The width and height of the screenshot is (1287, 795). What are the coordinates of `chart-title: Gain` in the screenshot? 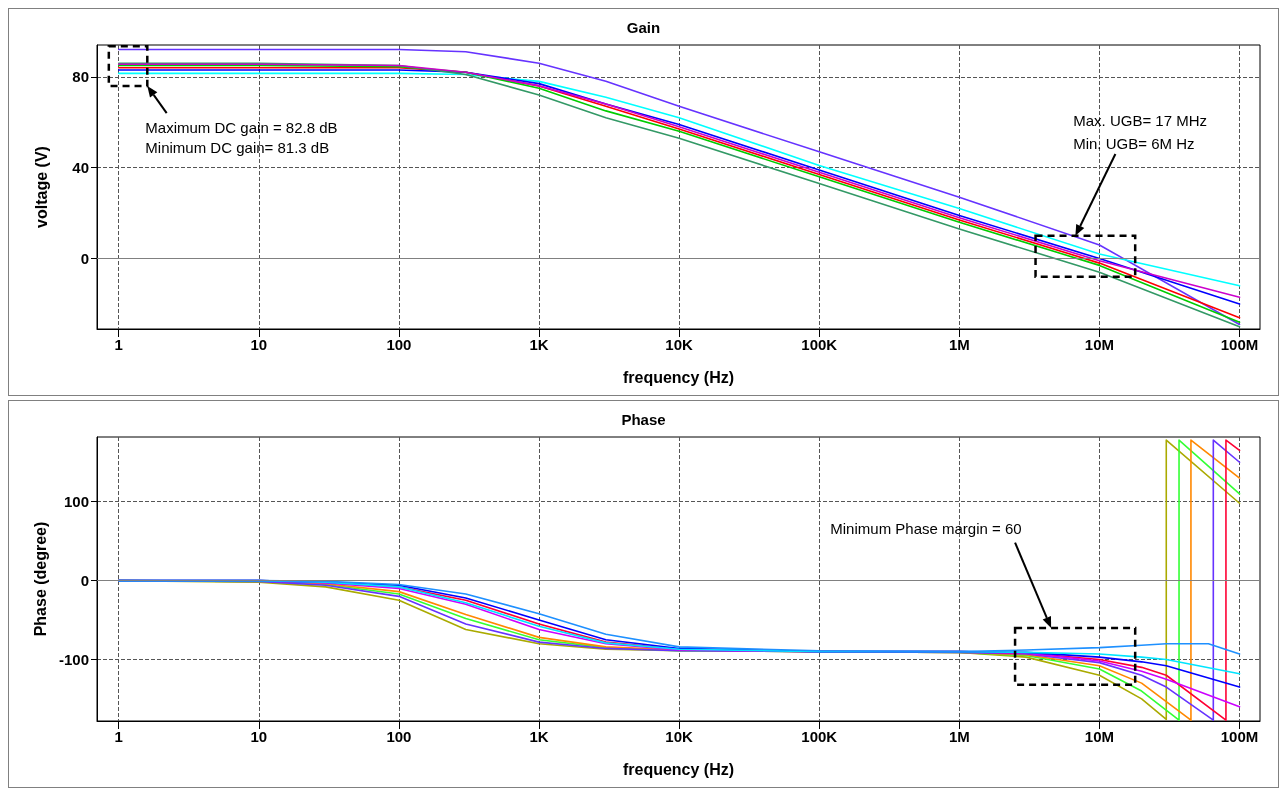 It's located at (643, 27).